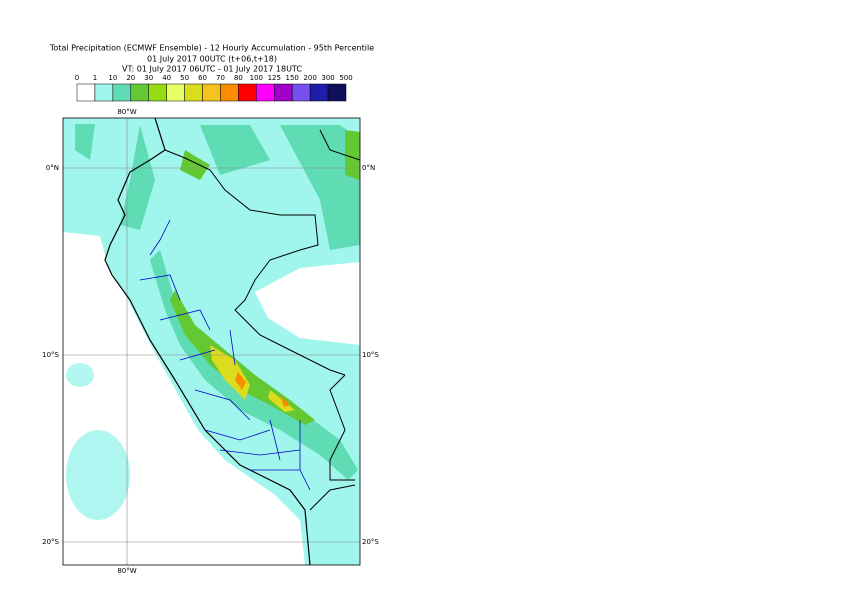 Image resolution: width=842 pixels, height=596 pixels. What do you see at coordinates (256, 78) in the screenshot?
I see `legend-label: 100` at bounding box center [256, 78].